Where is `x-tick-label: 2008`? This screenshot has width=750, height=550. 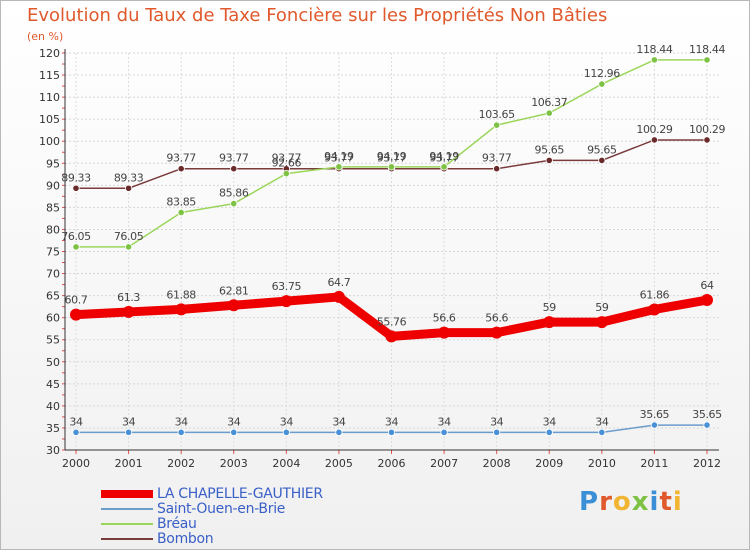 x-tick-label: 2008 is located at coordinates (497, 463).